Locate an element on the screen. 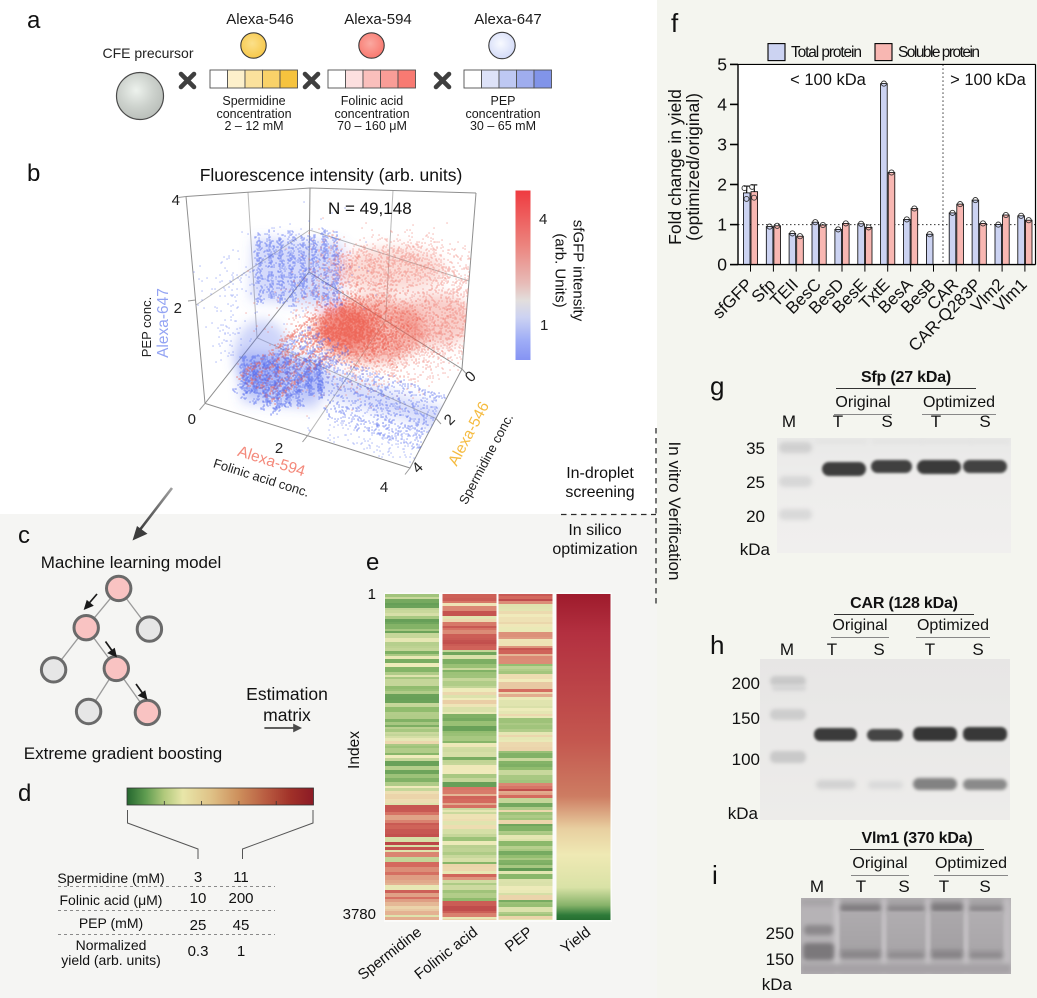 This screenshot has height=998, width=1037. svg-text: Yield is located at coordinates (576, 941).